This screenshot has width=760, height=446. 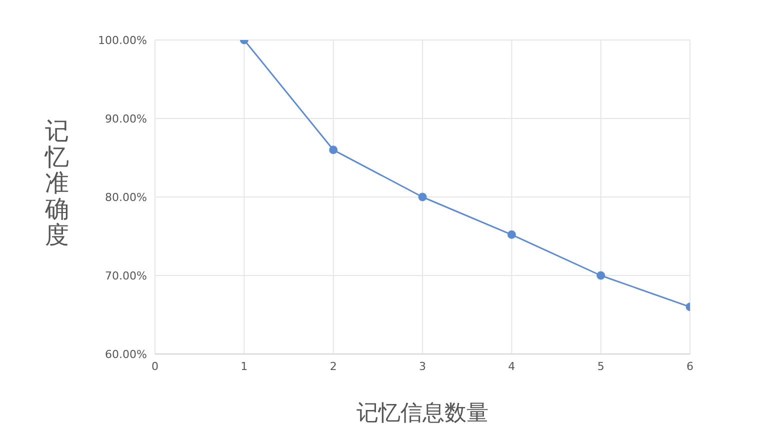 What do you see at coordinates (690, 366) in the screenshot?
I see `x-tick-label: 6` at bounding box center [690, 366].